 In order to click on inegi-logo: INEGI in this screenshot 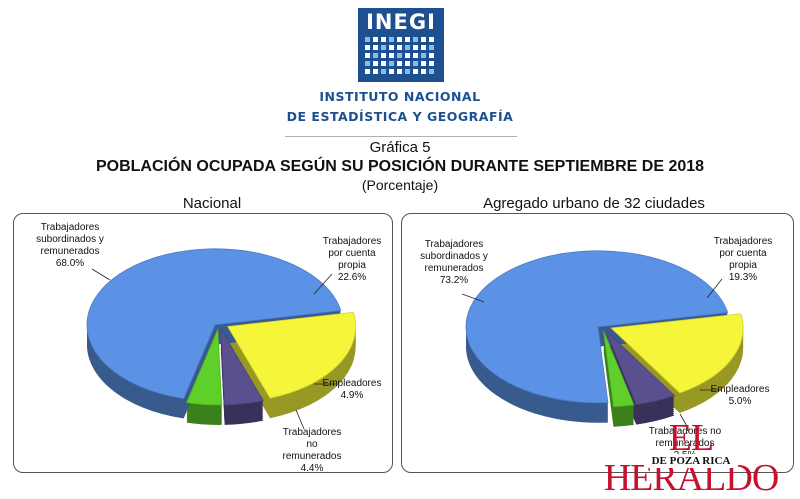, I will do `click(401, 45)`.